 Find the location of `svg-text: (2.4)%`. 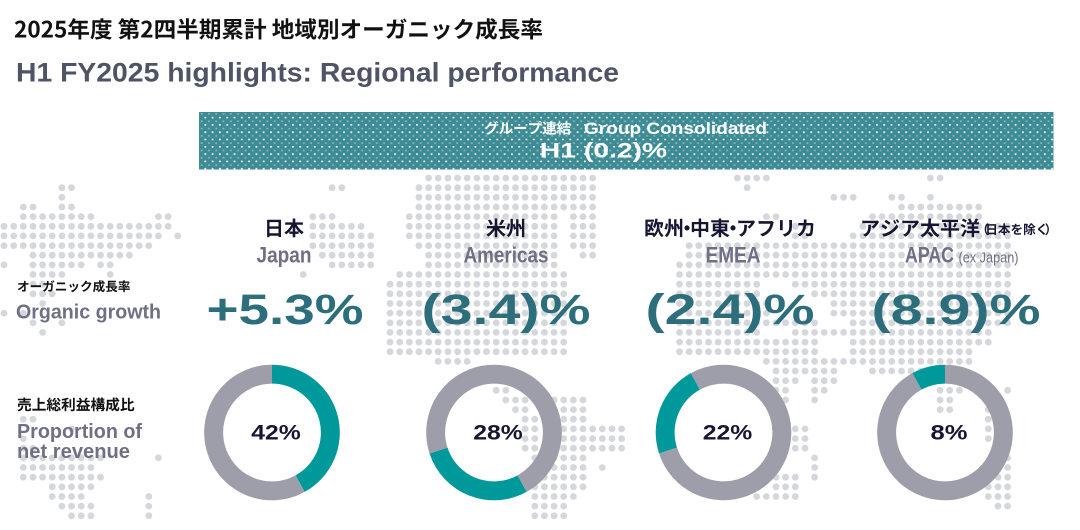

svg-text: (2.4)% is located at coordinates (730, 310).